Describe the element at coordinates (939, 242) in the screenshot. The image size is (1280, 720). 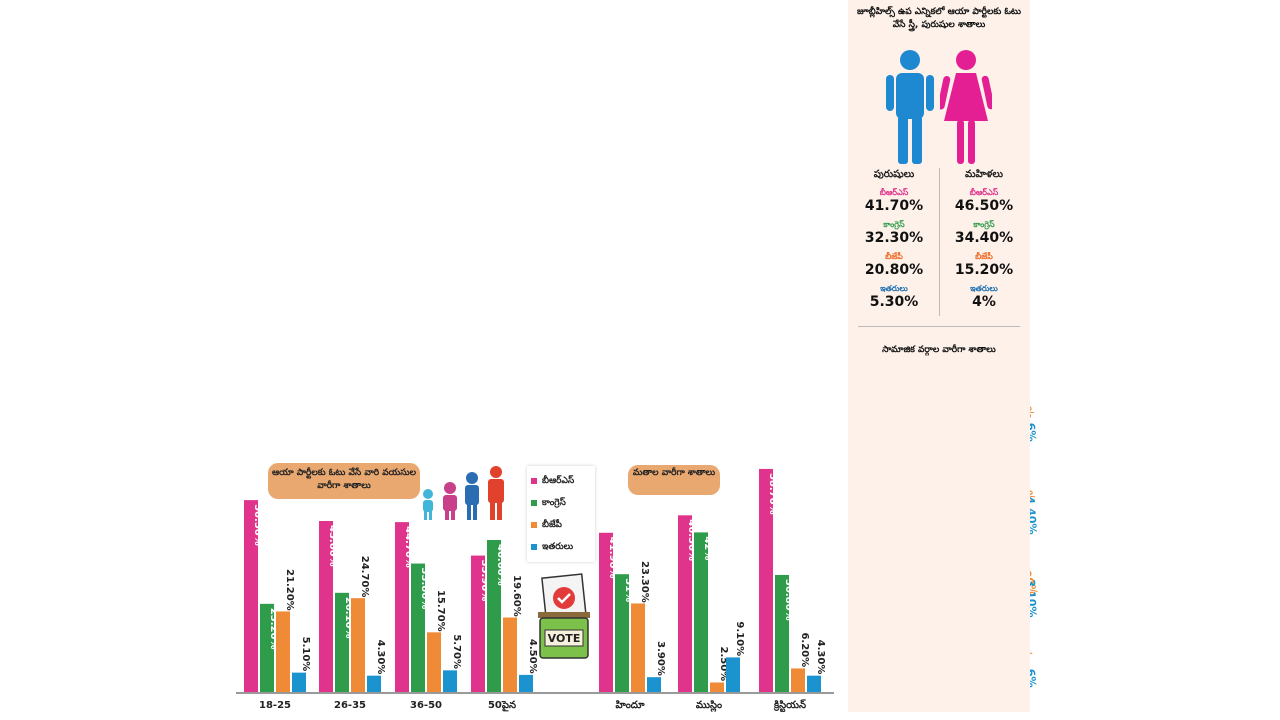
I see `gender-divider` at that location.